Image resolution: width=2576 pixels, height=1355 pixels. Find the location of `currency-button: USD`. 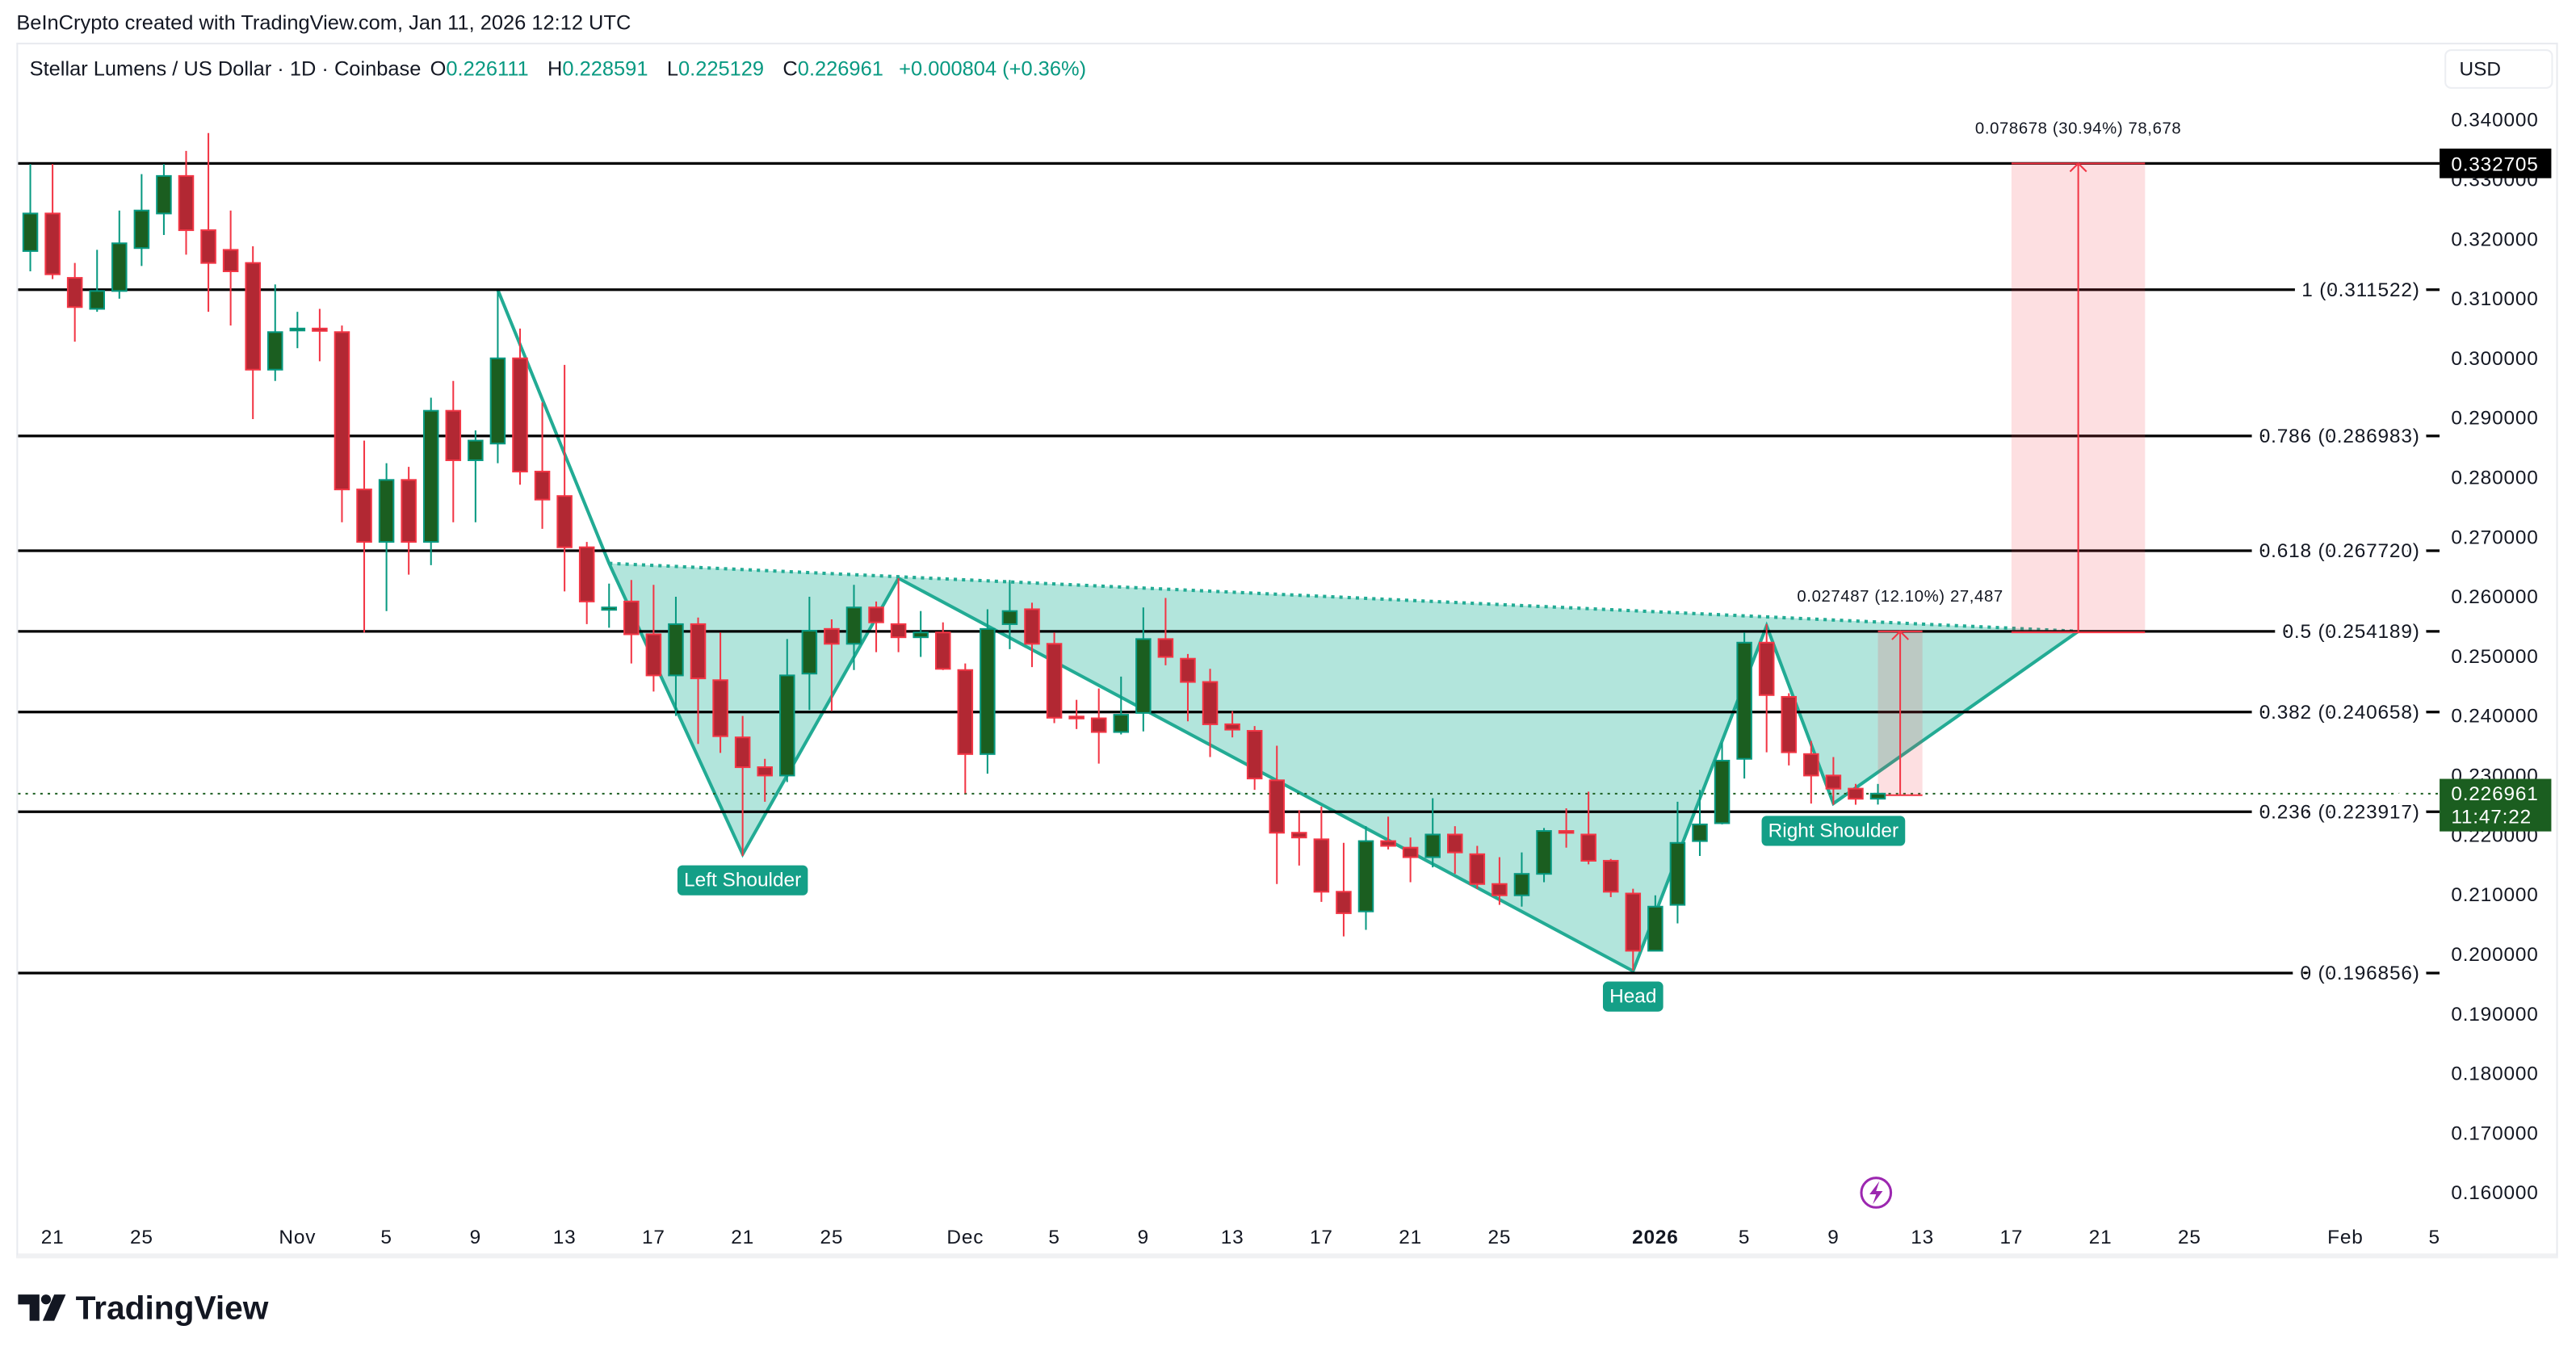

currency-button: USD is located at coordinates (2498, 69).